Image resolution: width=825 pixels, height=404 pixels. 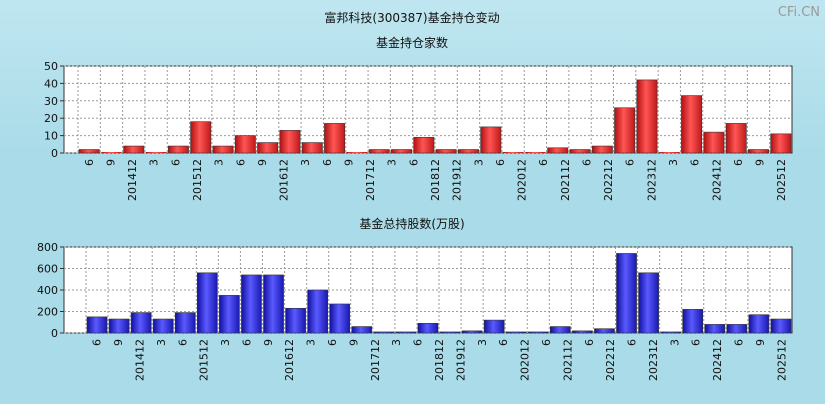 I want to click on chart-title-holdings-count: 基金持仓家数, so click(x=412, y=42).